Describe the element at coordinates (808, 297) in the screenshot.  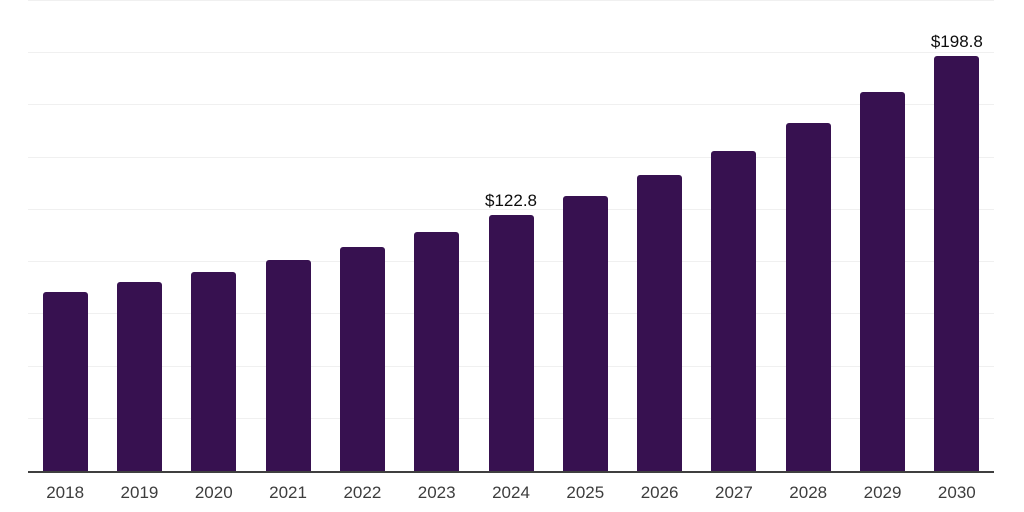
I see `bar-2028` at that location.